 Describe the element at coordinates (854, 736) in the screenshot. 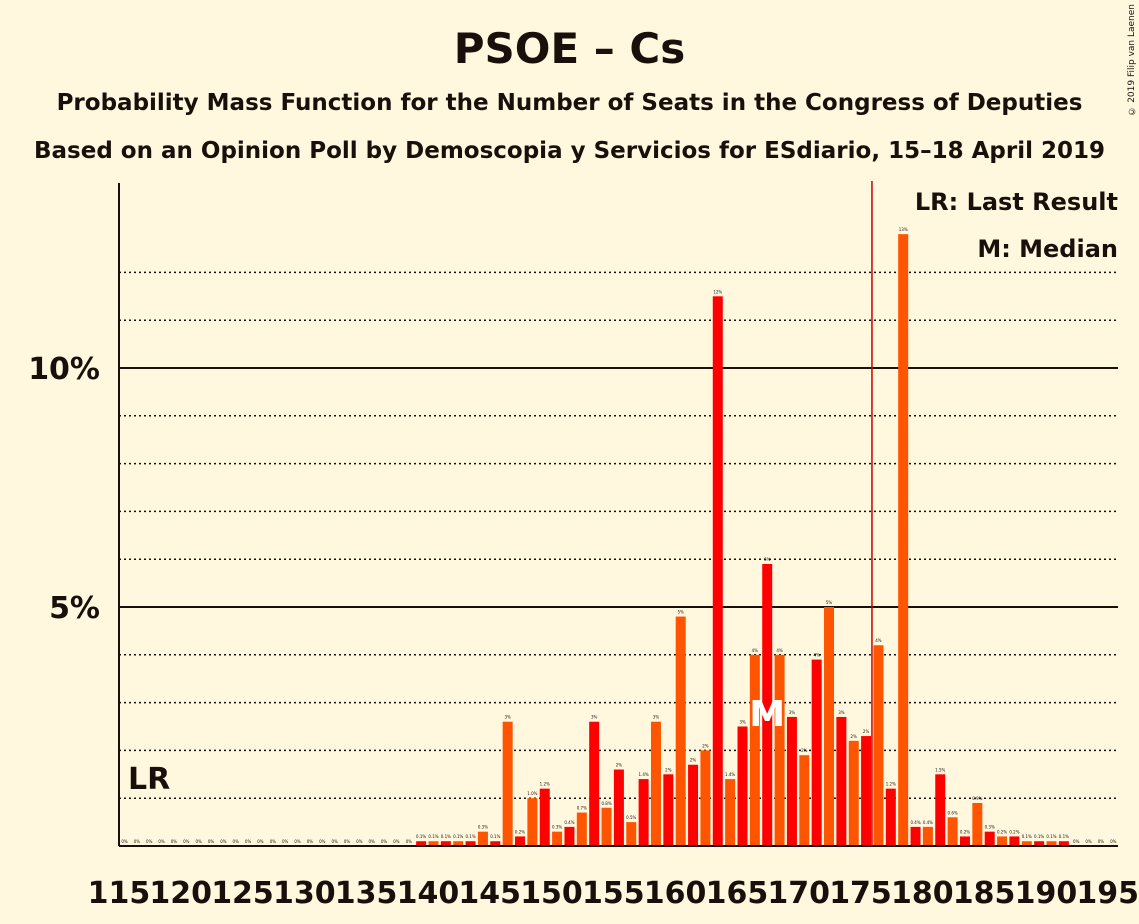

I see `bar-label-seat-174: 2%` at that location.